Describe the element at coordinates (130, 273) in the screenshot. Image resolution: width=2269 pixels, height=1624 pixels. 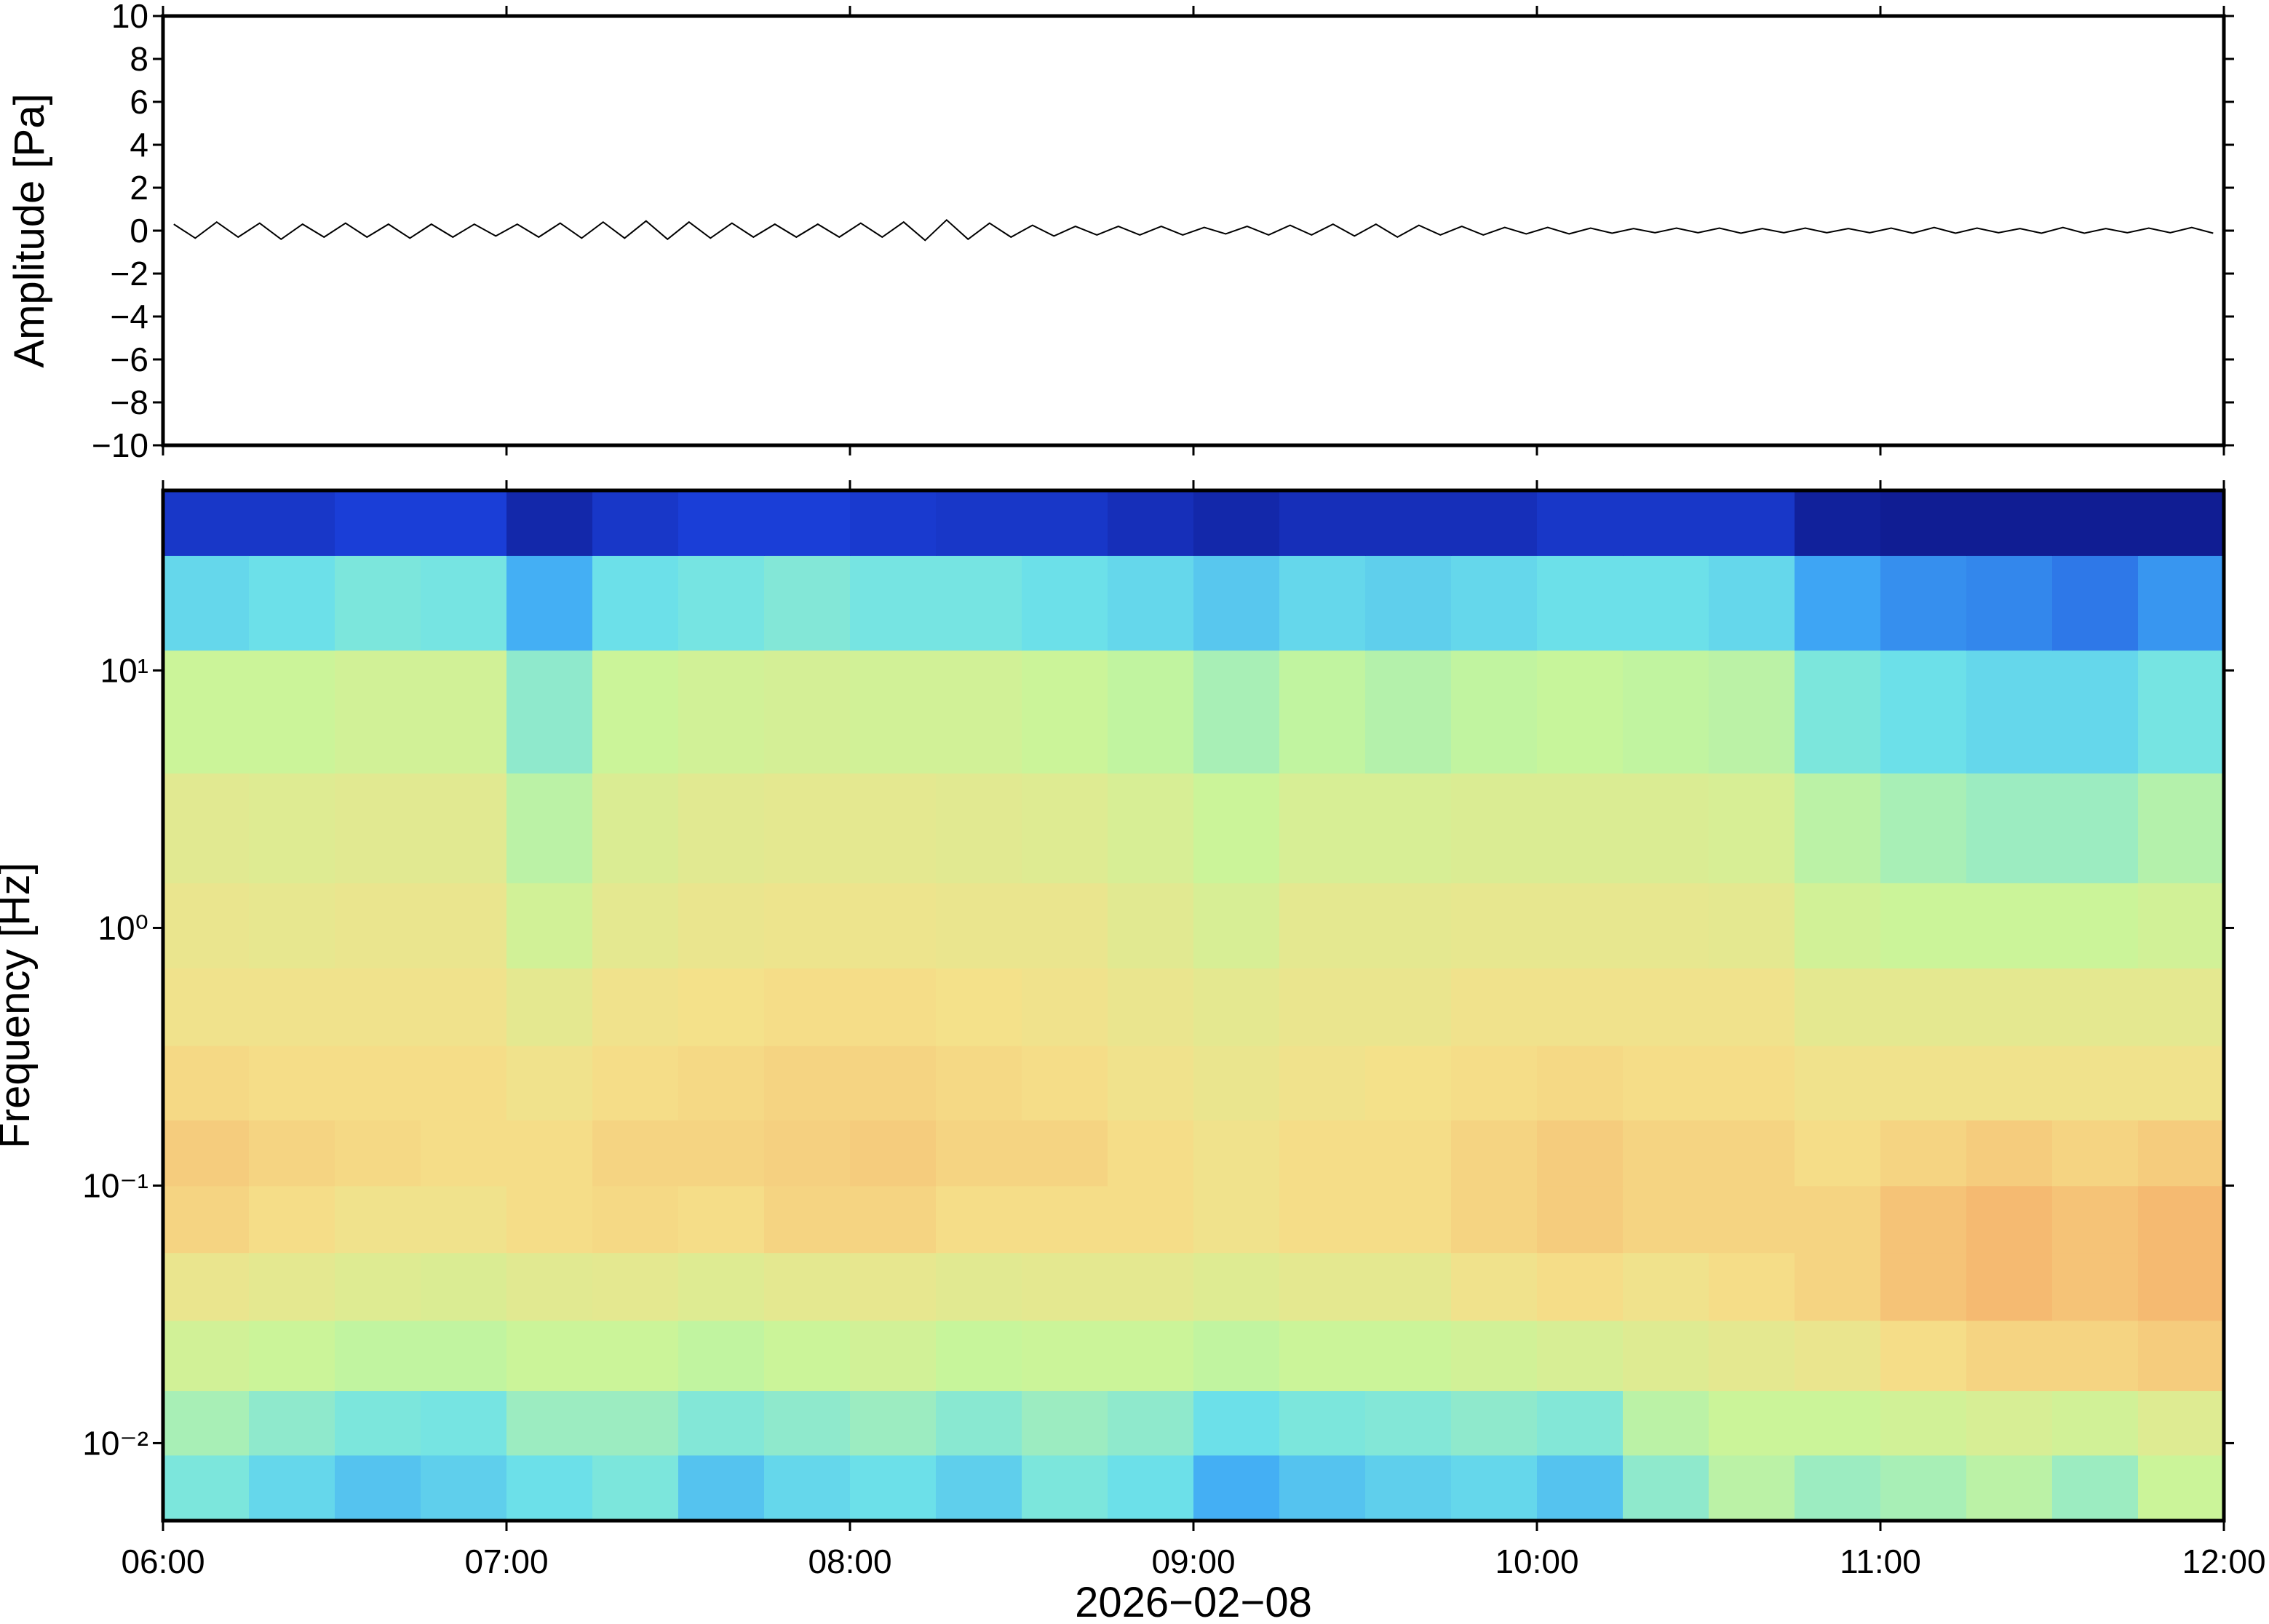
I see `y-tick-label: −2` at that location.